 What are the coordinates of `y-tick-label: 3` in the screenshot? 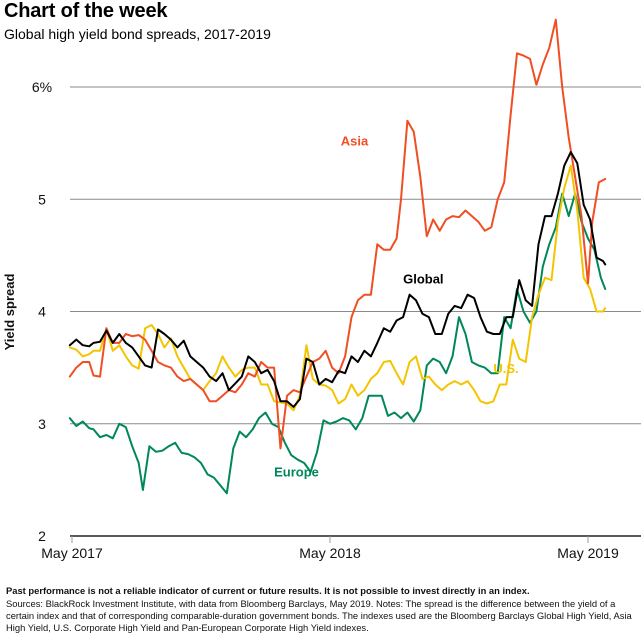 It's located at (42, 424).